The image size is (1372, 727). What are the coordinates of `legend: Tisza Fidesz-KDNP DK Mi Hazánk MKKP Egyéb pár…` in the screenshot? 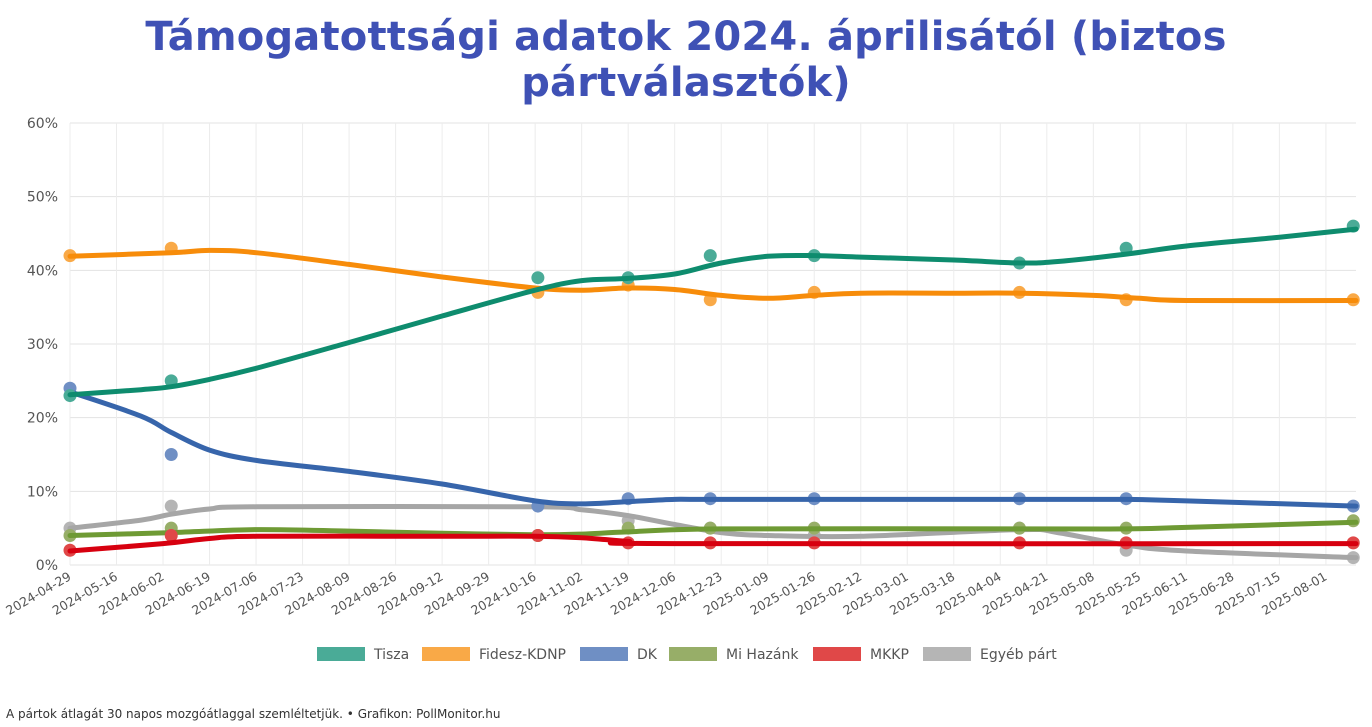 It's located at (687, 655).